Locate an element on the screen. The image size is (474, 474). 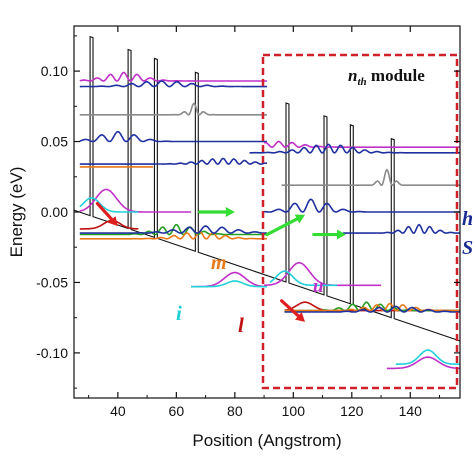
label-i: i is located at coordinates (179, 313).